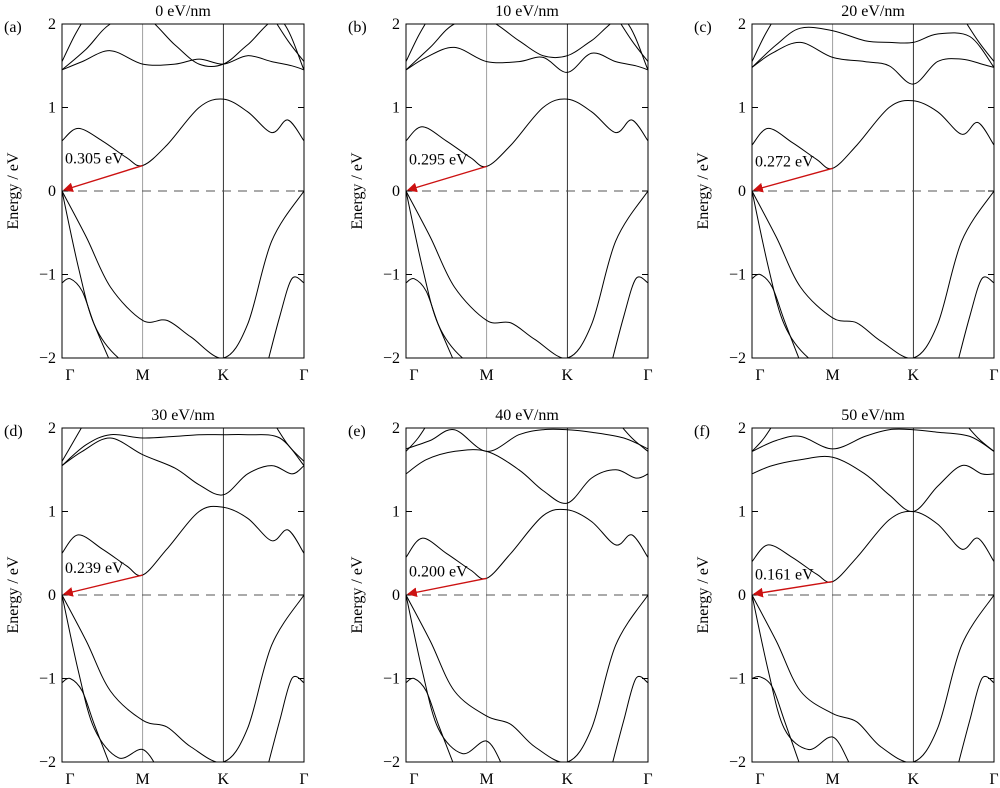 The height and width of the screenshot is (788, 1000). Describe the element at coordinates (527, 11) in the screenshot. I see `panel-title: 10 eV/nm` at that location.